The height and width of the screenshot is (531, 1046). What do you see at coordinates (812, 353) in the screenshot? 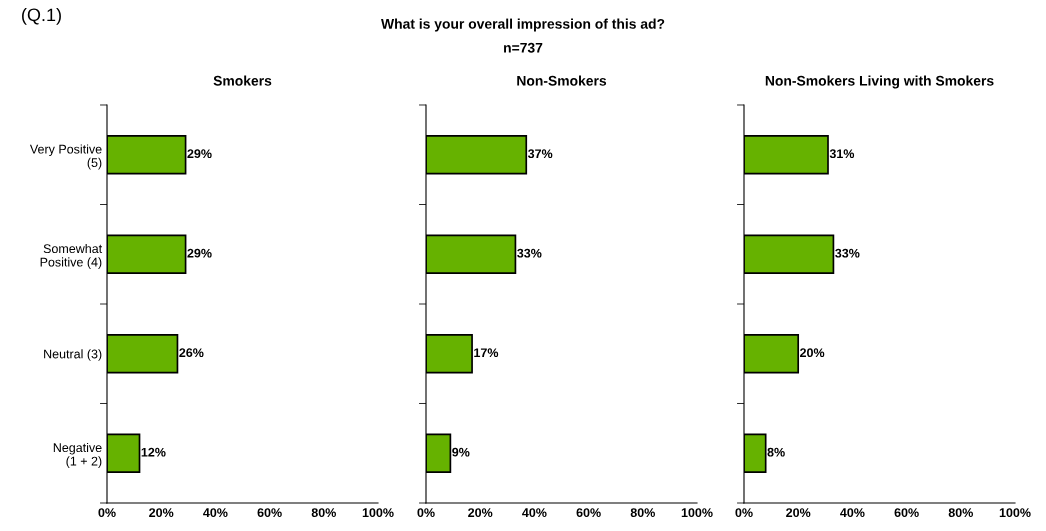
I see `data-label: 20%` at bounding box center [812, 353].